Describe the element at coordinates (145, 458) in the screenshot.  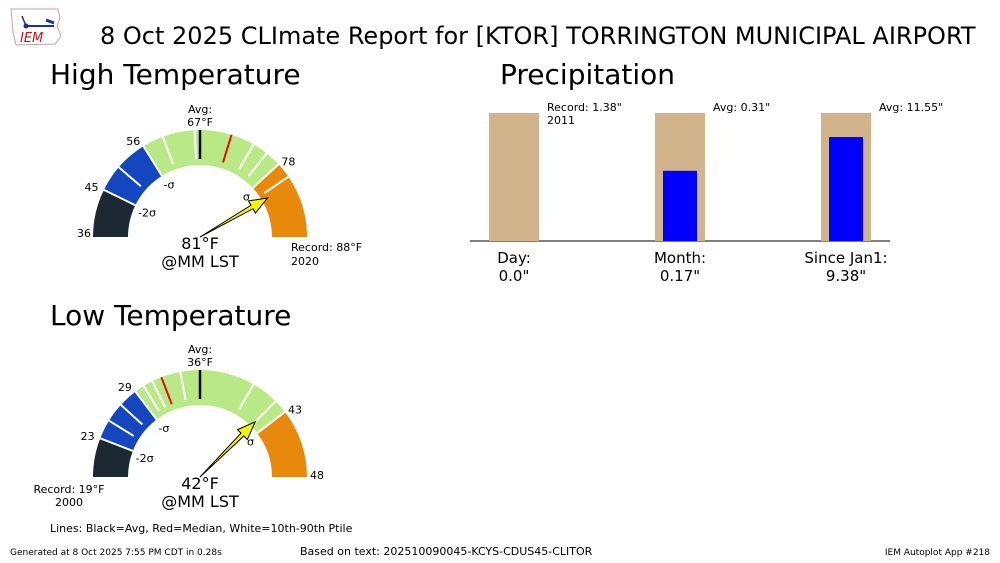
I see `low-sigma-m2-label: -2σ` at that location.